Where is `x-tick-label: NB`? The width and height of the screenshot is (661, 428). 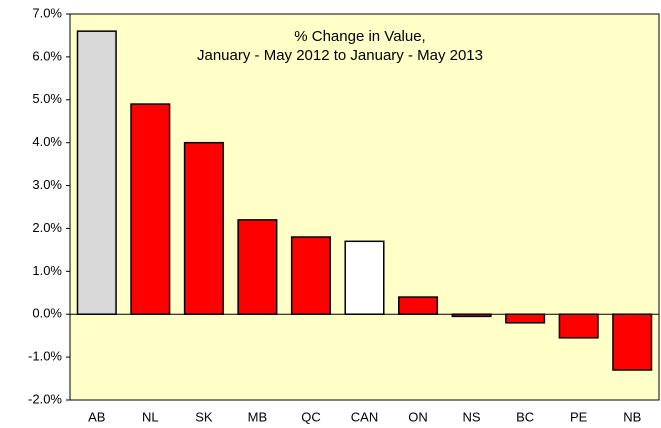 x-tick-label: NB is located at coordinates (632, 416).